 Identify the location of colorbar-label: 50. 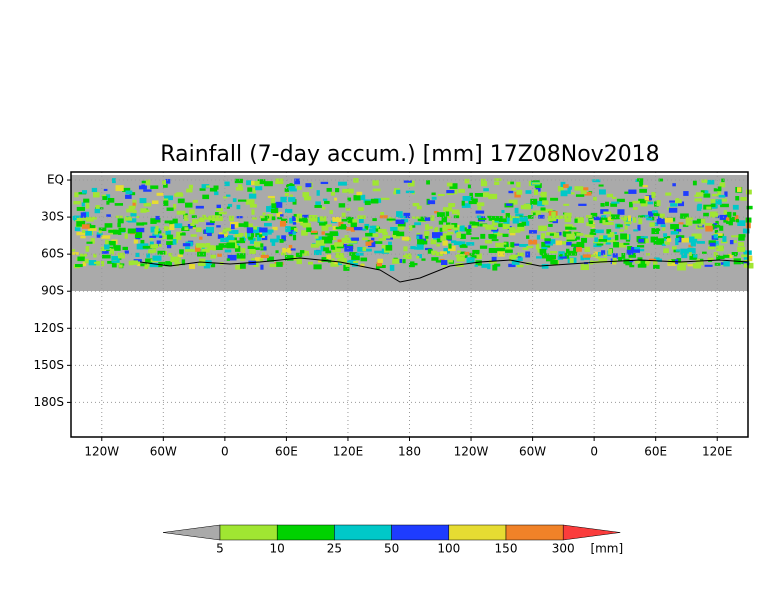
(391, 549).